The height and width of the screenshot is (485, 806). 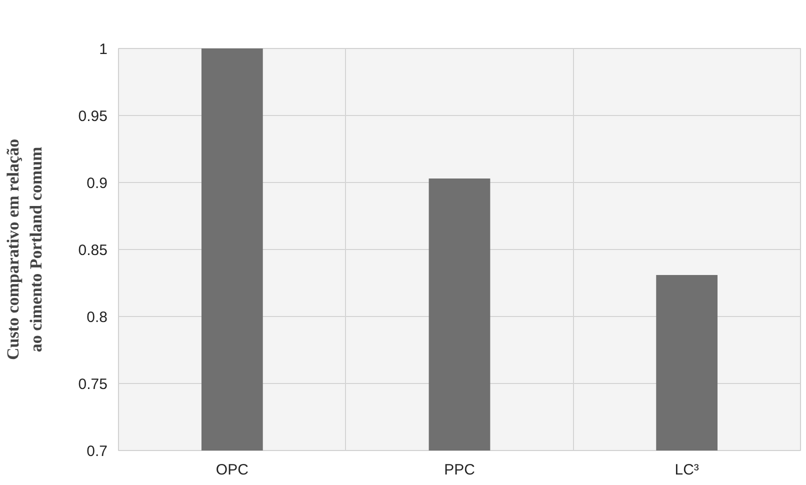 I want to click on y-axis-title: Custo comparativo em relação ao cimento Portland comum, so click(x=25, y=249).